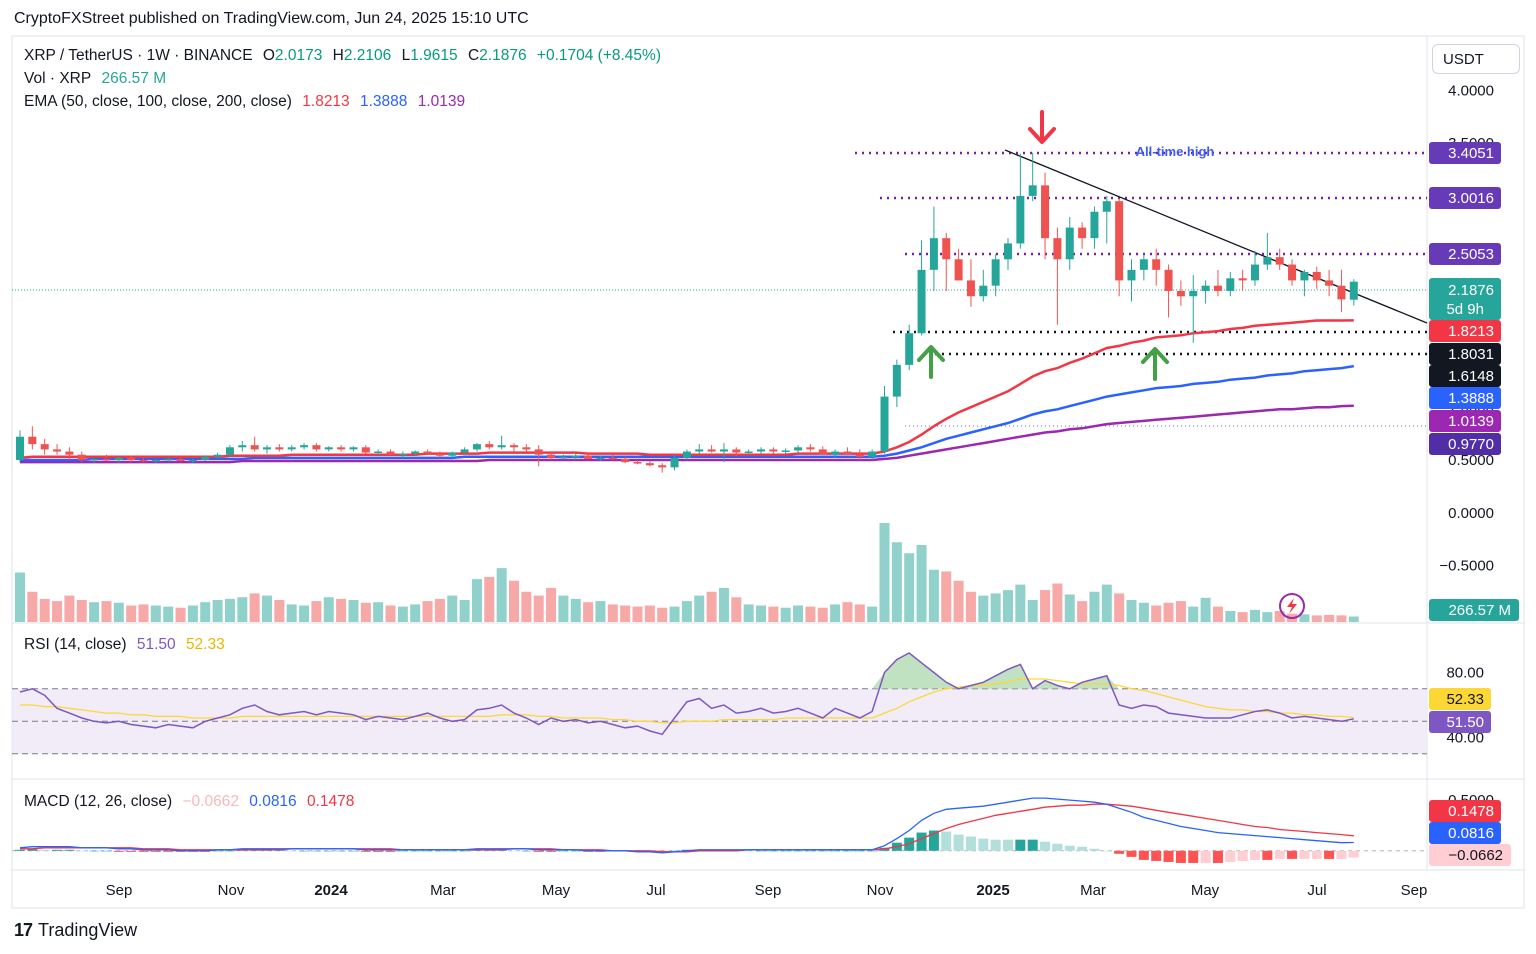  I want to click on macd-signal-tag: 0.1478, so click(1471, 811).